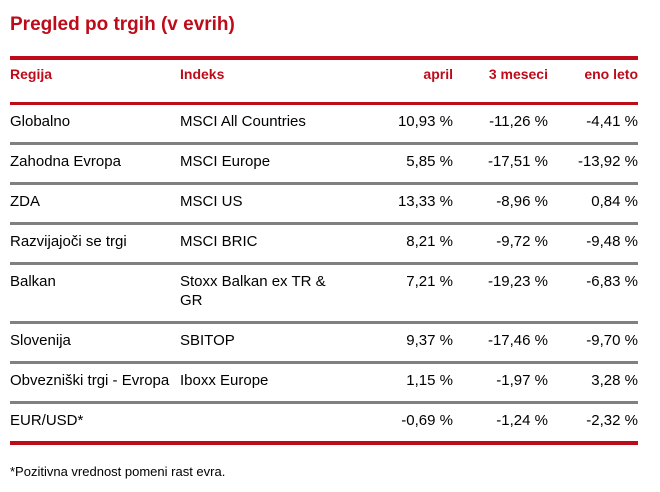  What do you see at coordinates (405, 80) in the screenshot?
I see `column-header-april: april` at bounding box center [405, 80].